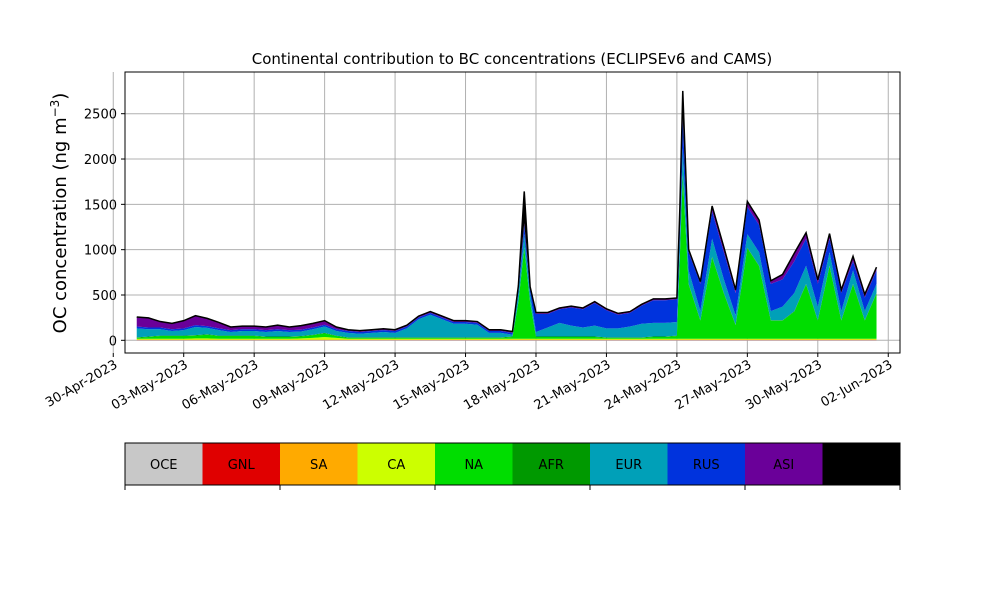  I want to click on legend-swatch-oce, so click(164, 464).